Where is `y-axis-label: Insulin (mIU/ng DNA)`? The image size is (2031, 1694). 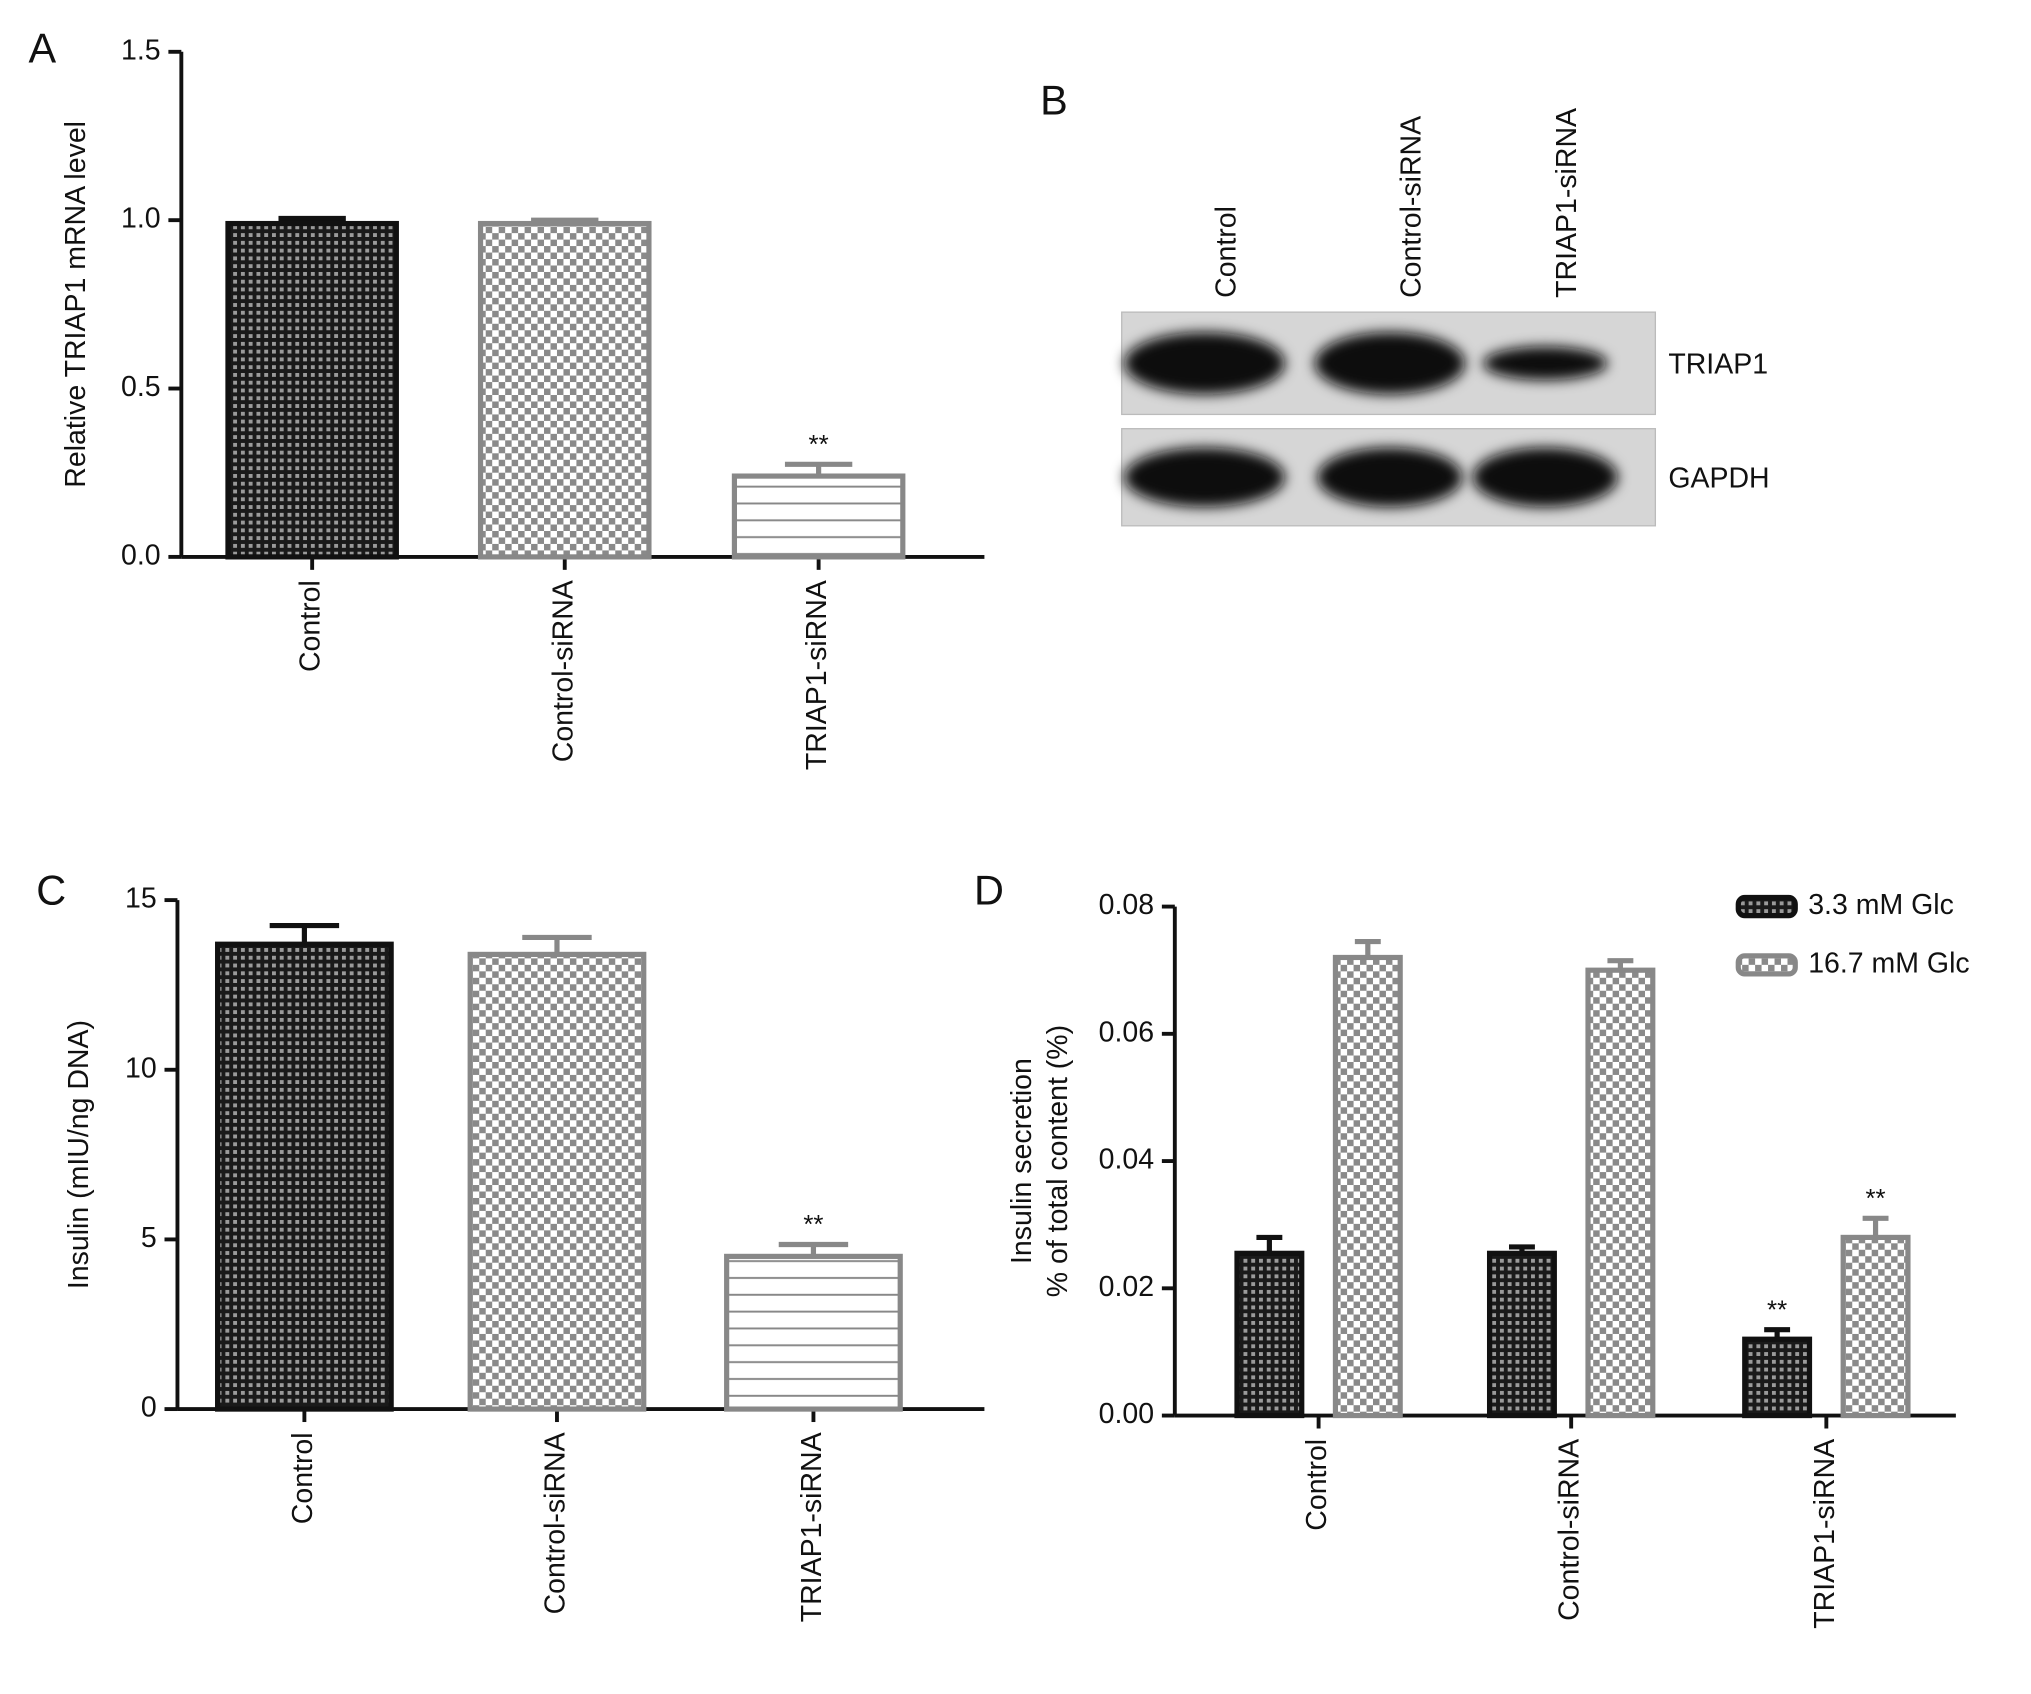
y-axis-label: Insulin (mIU/ng DNA) is located at coordinates (79, 1154).